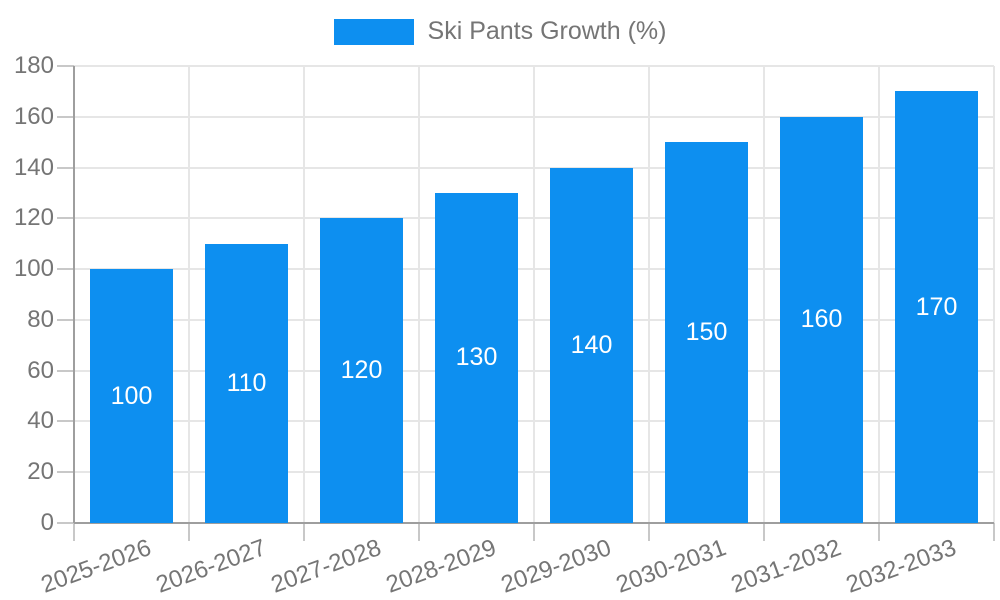 Image resolution: width=1000 pixels, height=600 pixels. Describe the element at coordinates (33, 167) in the screenshot. I see `y-axis-tick-label: 140` at that location.